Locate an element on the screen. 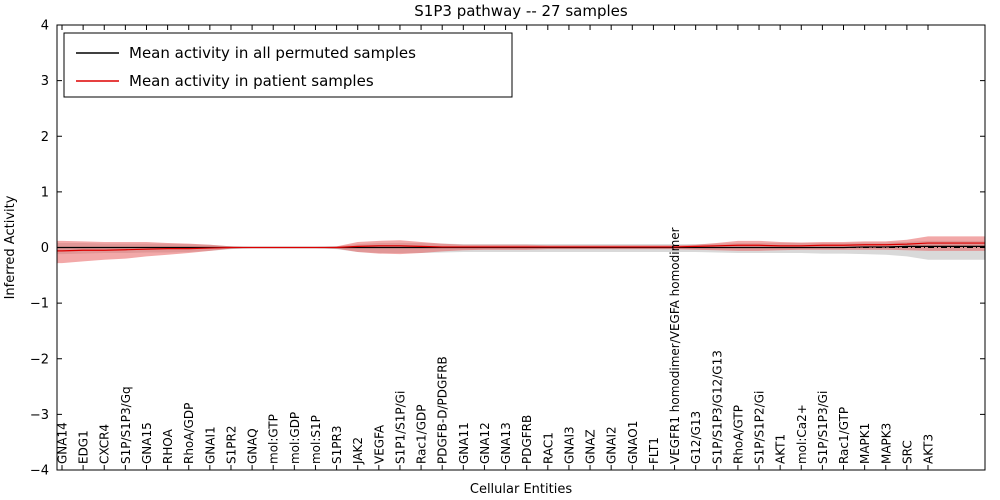 The image size is (1000, 500). x-tick-label: S1P1/S1P/Gi is located at coordinates (400, 427).